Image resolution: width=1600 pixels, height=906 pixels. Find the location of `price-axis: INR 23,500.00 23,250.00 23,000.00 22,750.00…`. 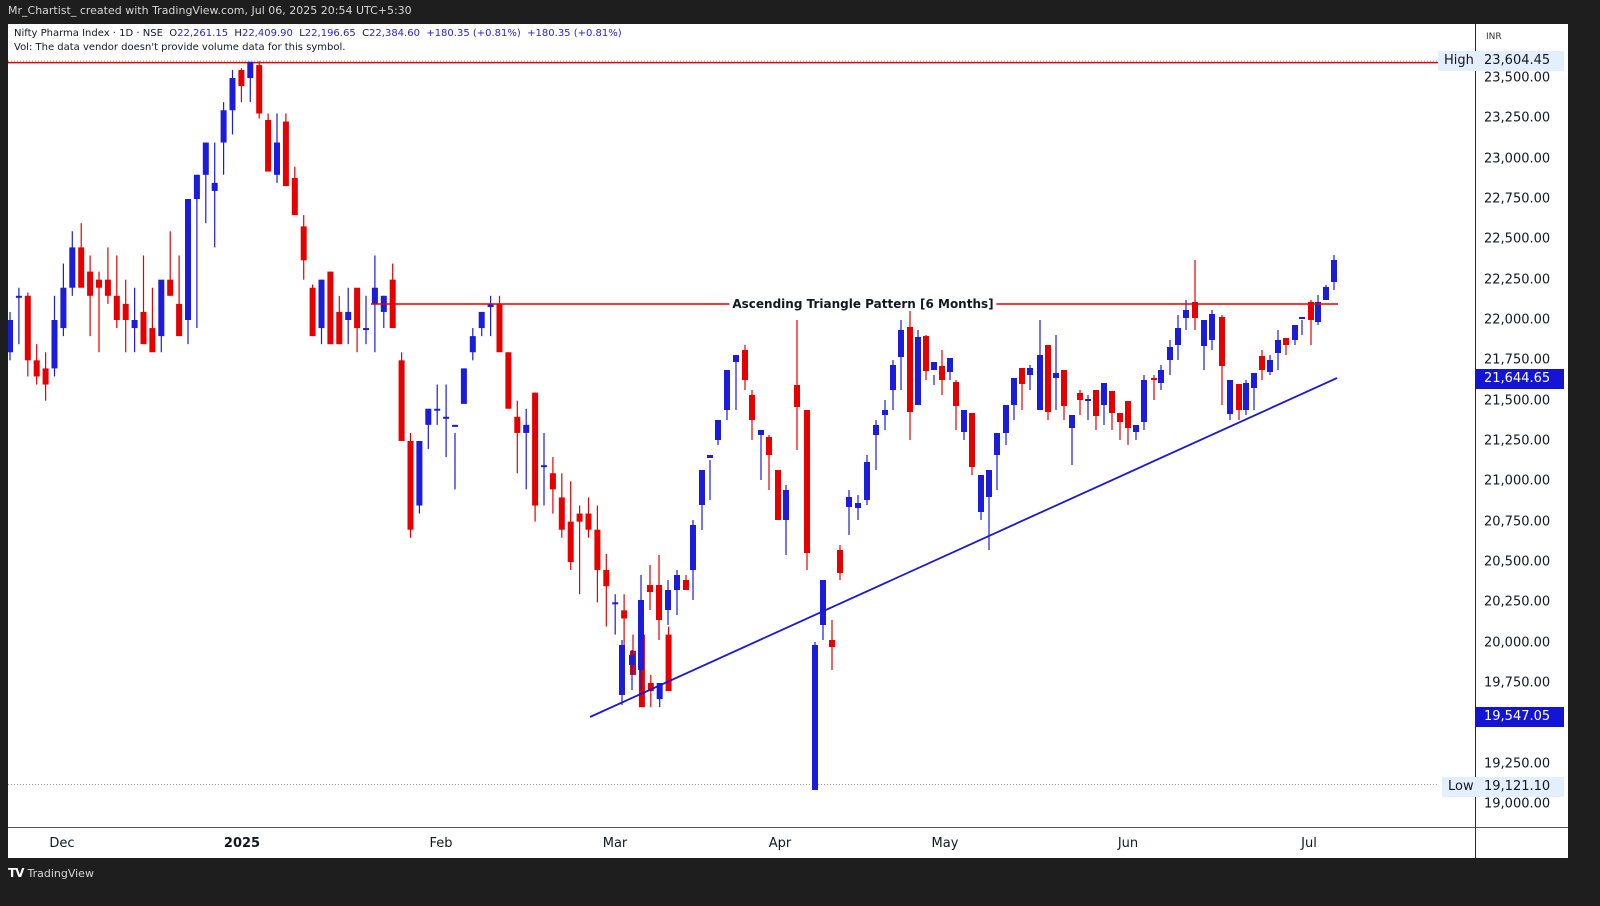

price-axis: INR 23,500.00 23,250.00 23,000.00 22,750.00… is located at coordinates (1522, 426).